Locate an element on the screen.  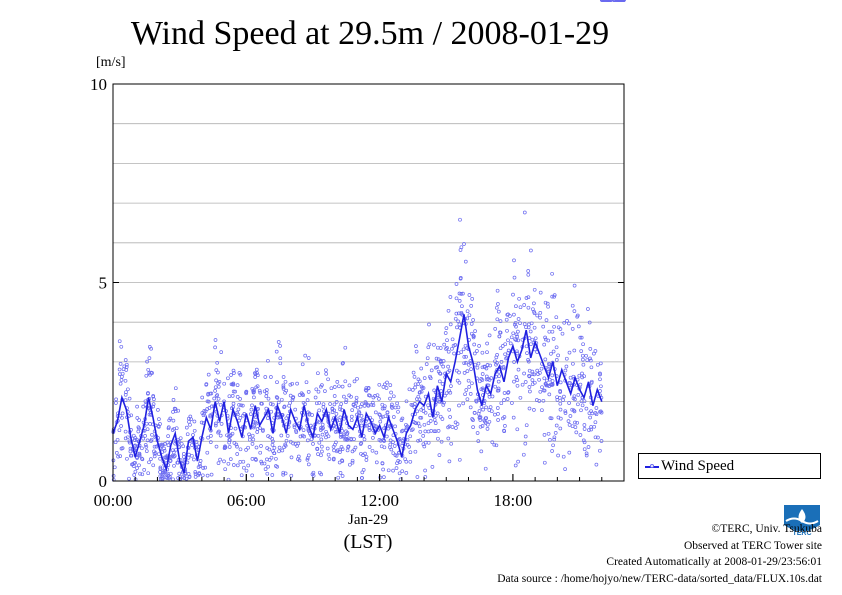
x-tick-label: 06:00 is located at coordinates (246, 500).